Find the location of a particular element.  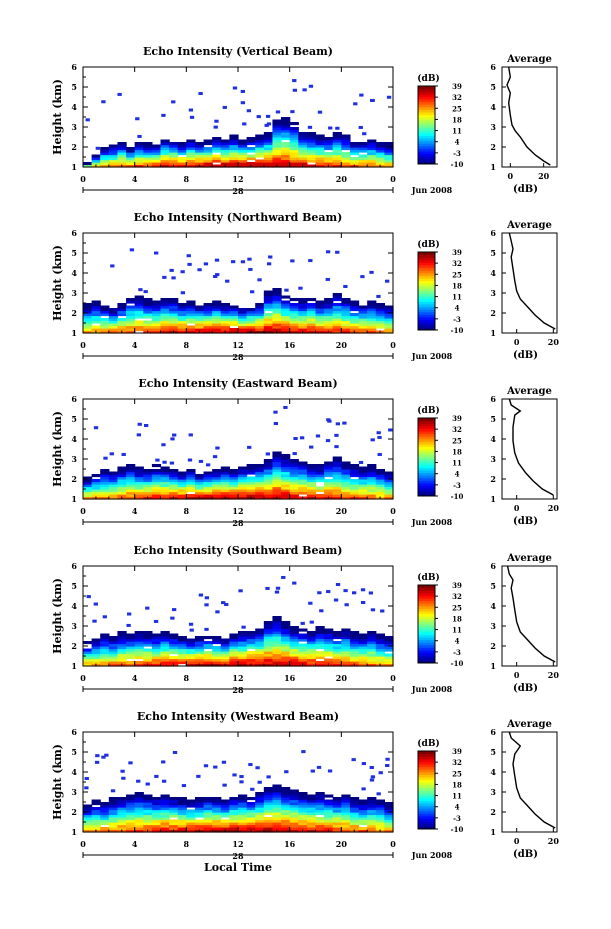

colorbar-tick-label: 39 is located at coordinates (457, 252).